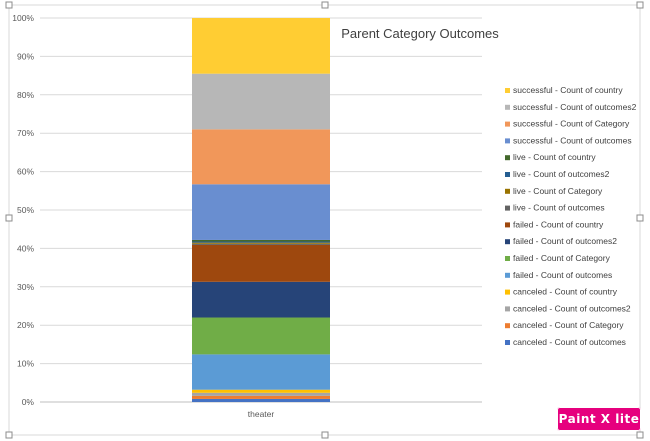 This screenshot has height=441, width=650. Describe the element at coordinates (558, 191) in the screenshot. I see `legend-label: live - Count of Category` at that location.